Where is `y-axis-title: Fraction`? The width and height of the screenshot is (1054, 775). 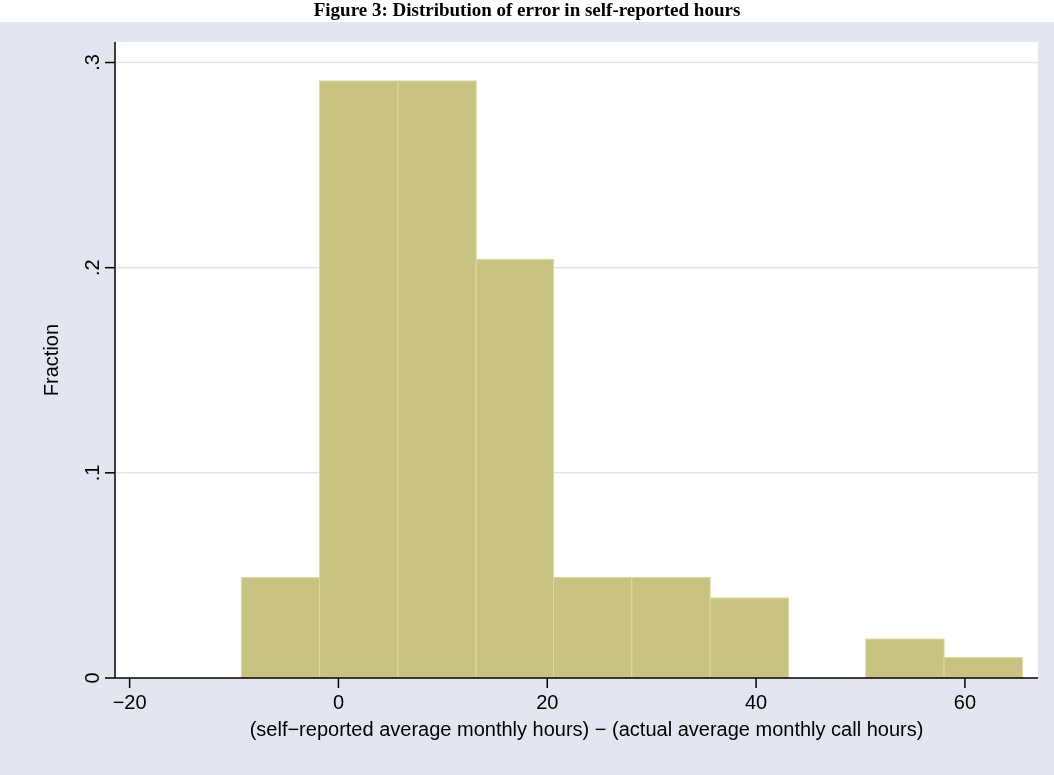 y-axis-title: Fraction is located at coordinates (51, 360).